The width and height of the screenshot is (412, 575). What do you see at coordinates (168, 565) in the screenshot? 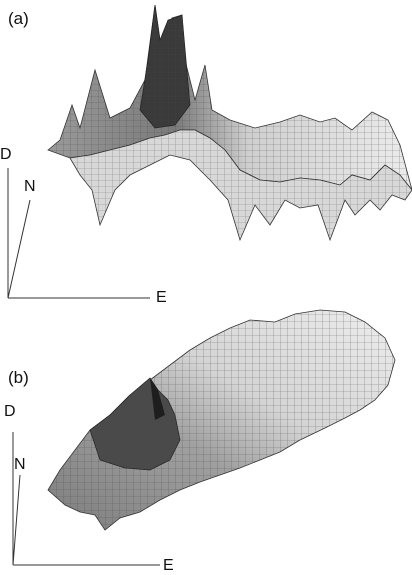
I see `axis-label-e-b: E` at bounding box center [168, 565].